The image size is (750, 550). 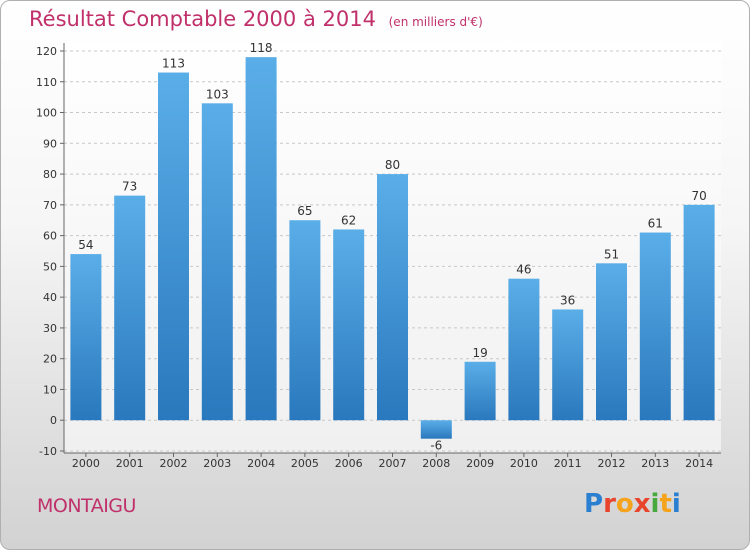 What do you see at coordinates (50, 328) in the screenshot?
I see `y-tick-label: 30` at bounding box center [50, 328].